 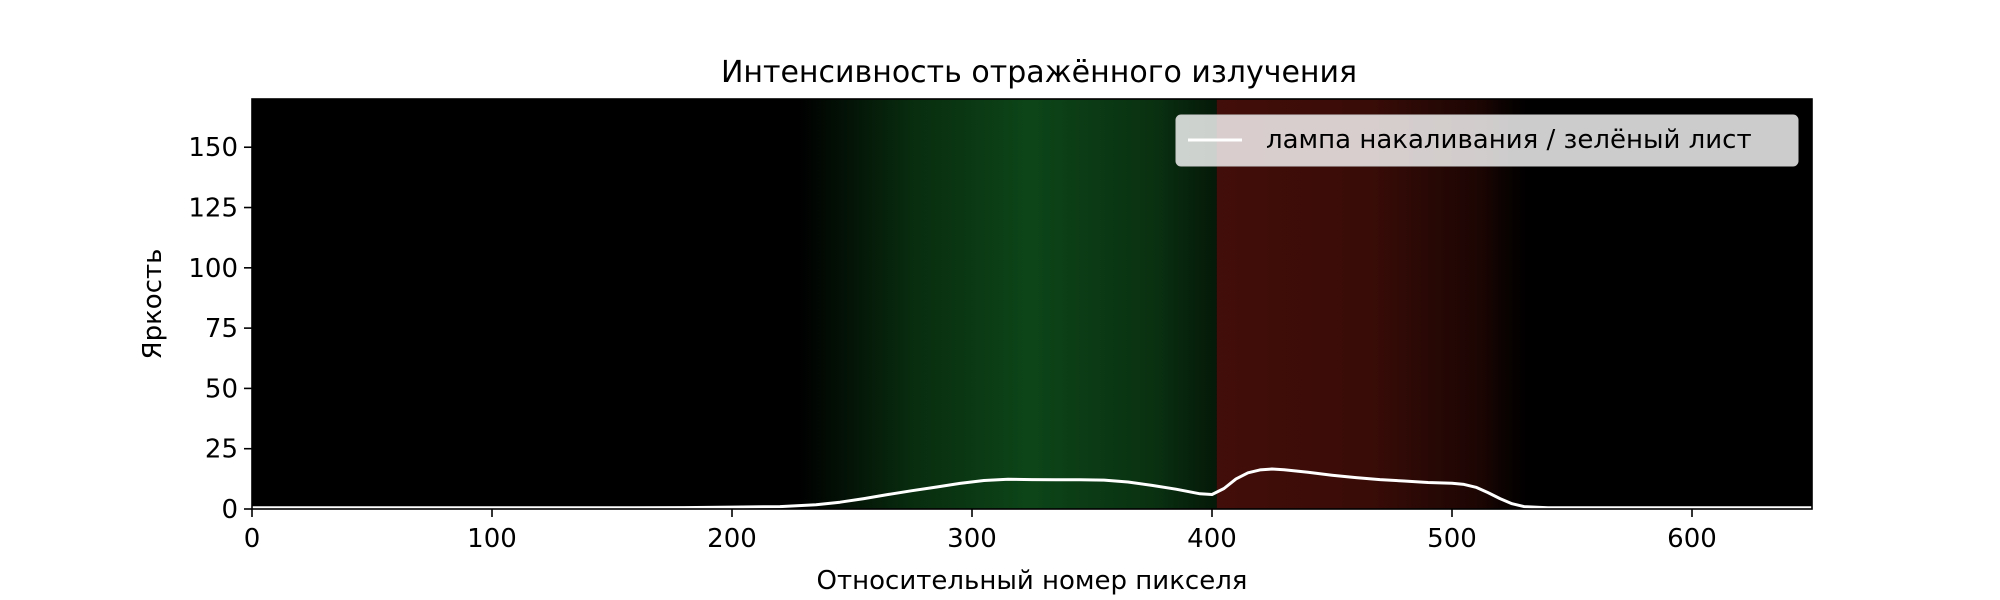 I want to click on x-axis-label: Относительный номер пикселя, so click(x=1032, y=581).